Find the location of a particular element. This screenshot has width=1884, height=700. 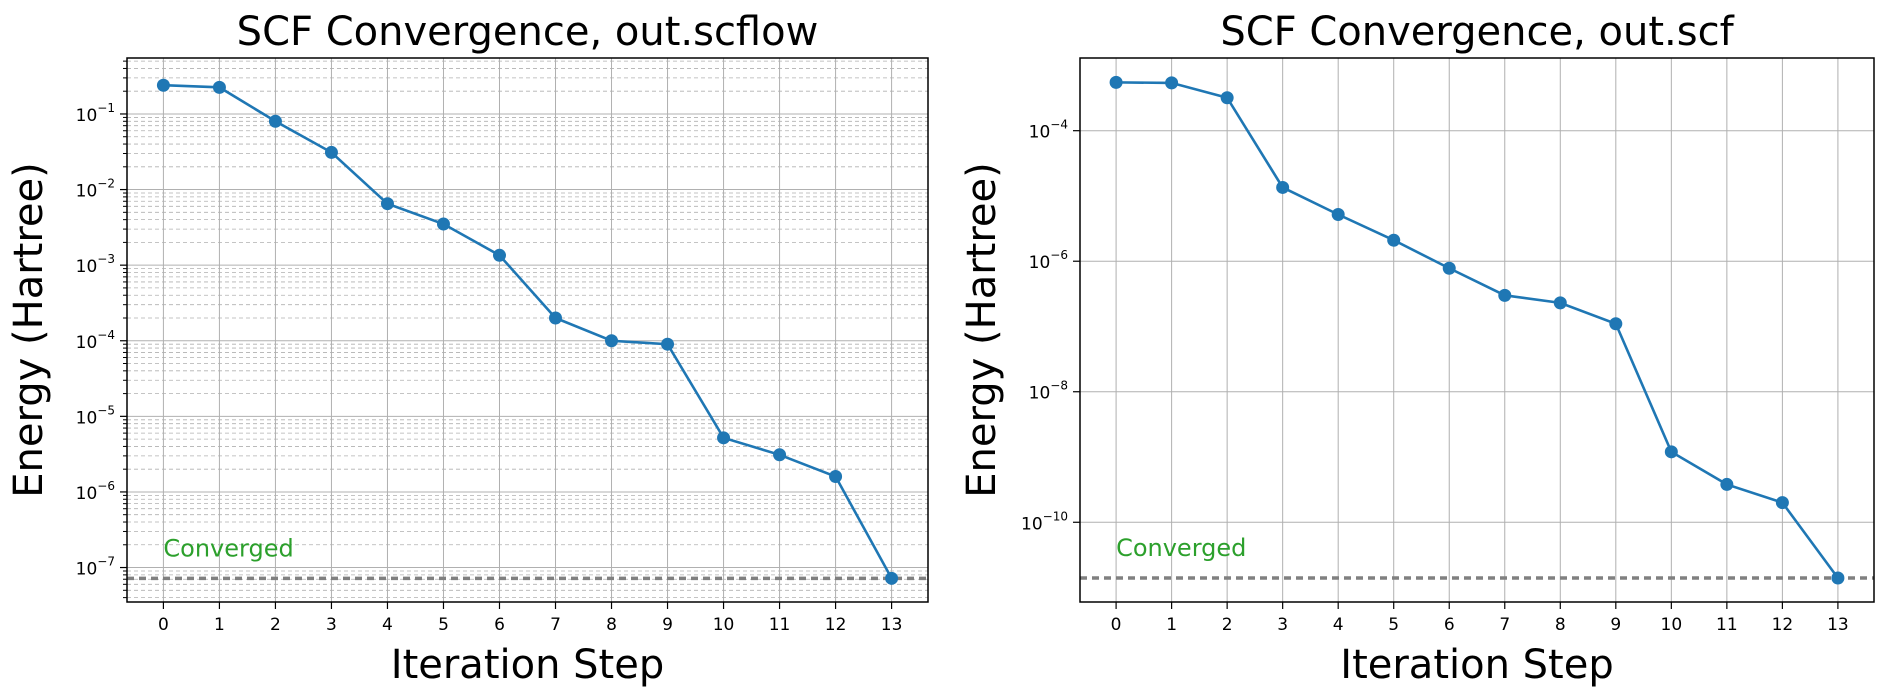

y-tick-label: 10⁻¹ is located at coordinates (95, 113).